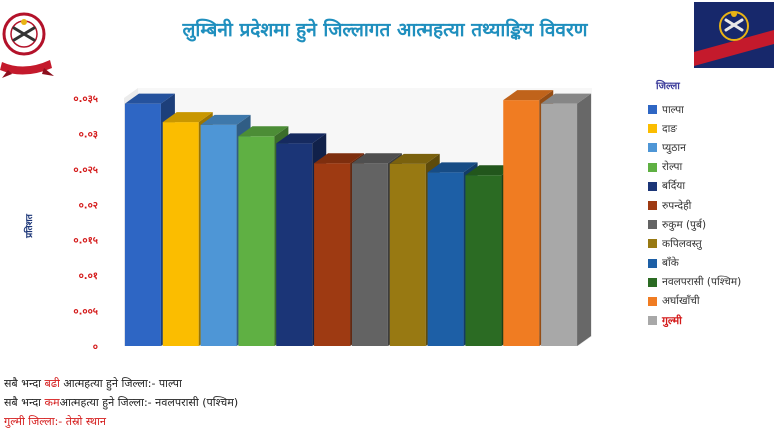  I want to click on legend-item: नवलपरासी (पश्चिम), so click(712, 282).